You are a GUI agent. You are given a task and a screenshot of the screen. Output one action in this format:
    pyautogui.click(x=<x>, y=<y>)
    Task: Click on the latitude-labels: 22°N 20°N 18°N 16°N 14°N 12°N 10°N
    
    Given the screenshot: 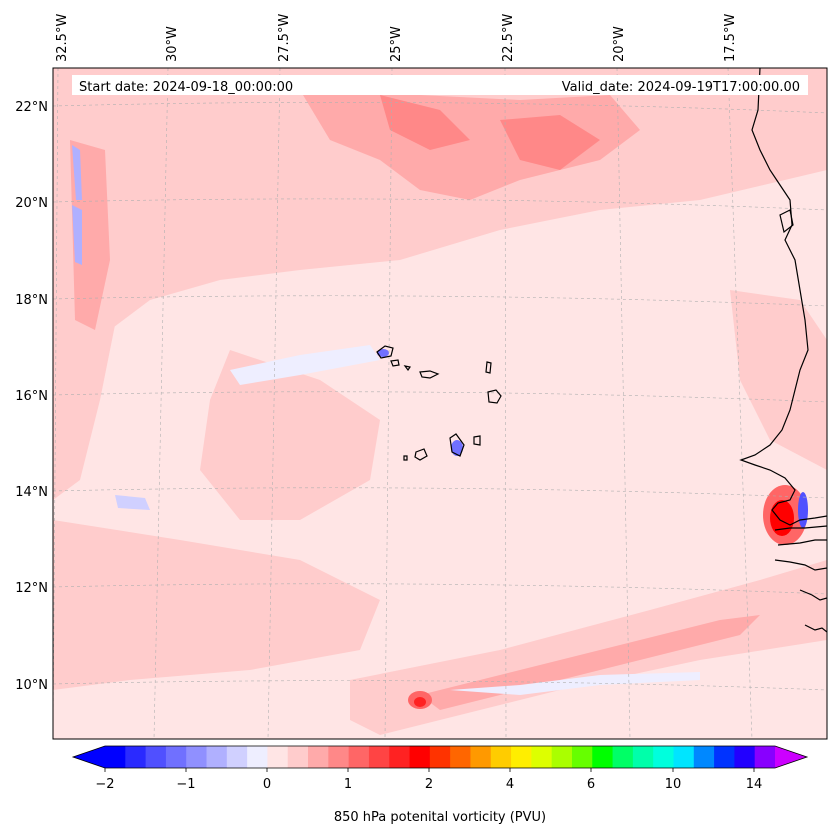 What is the action you would take?
    pyautogui.click(x=31, y=396)
    